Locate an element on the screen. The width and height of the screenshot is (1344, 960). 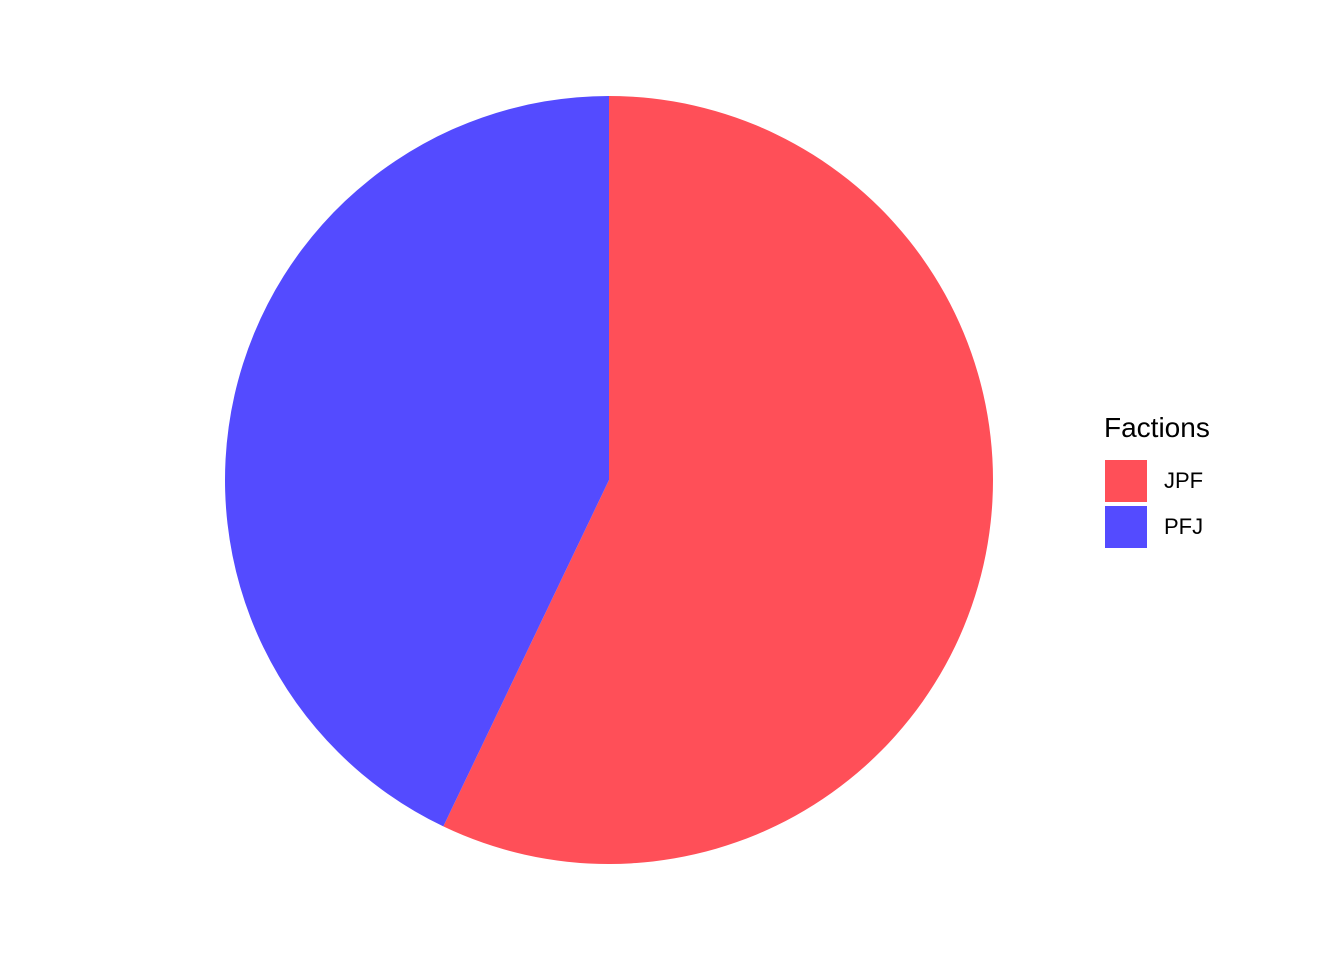
legend-item-pfj: PFJ is located at coordinates (1157, 527).